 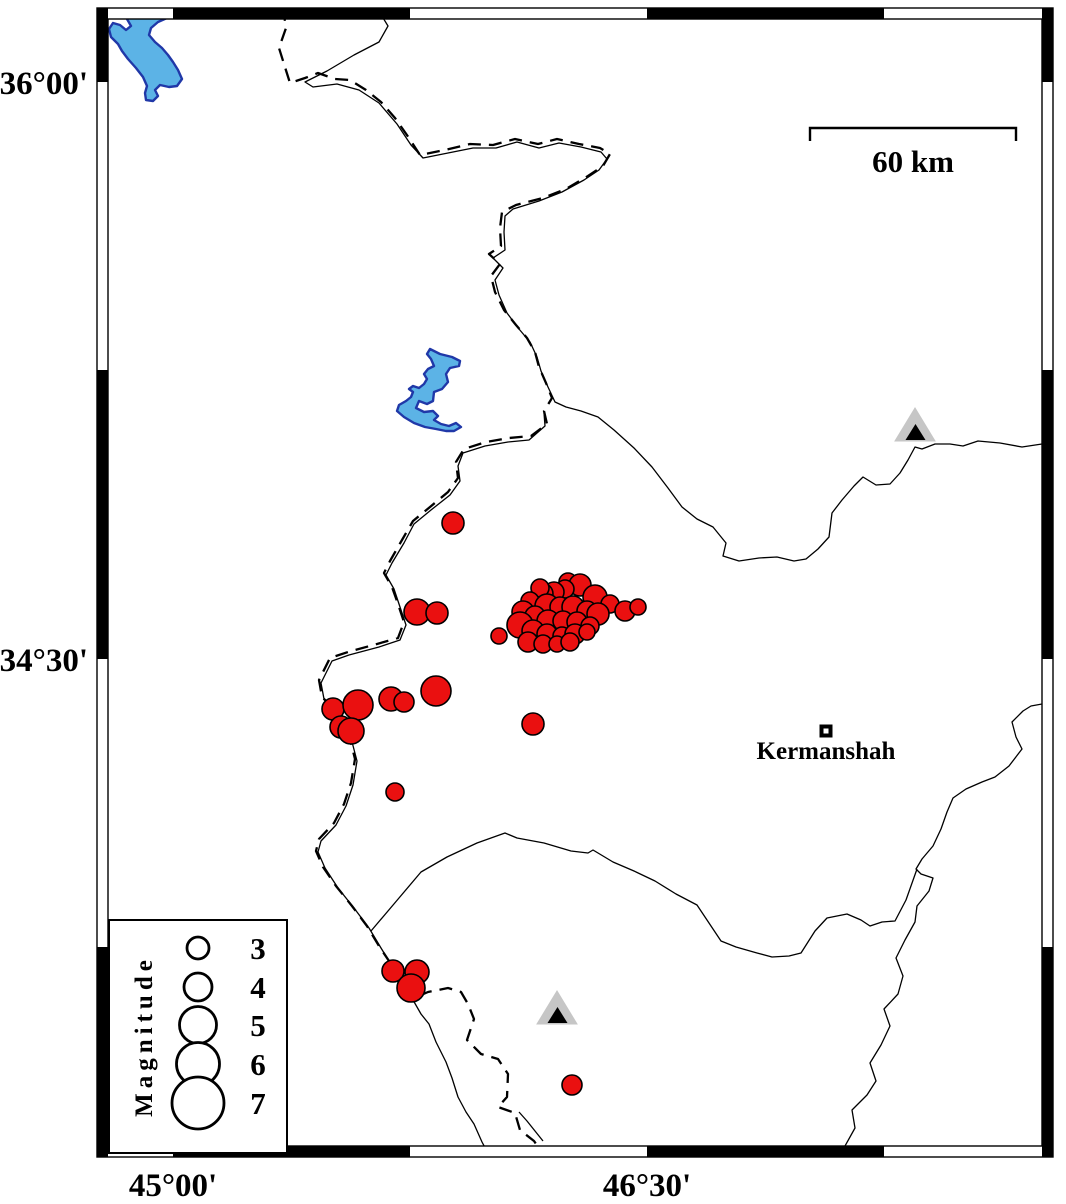 What do you see at coordinates (144, 1036) in the screenshot?
I see `legend-title: Magnitude` at bounding box center [144, 1036].